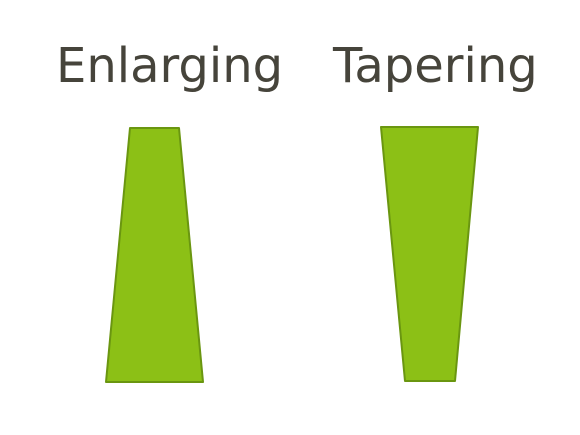  What do you see at coordinates (170, 66) in the screenshot?
I see `enlarging-label: Enlarging` at bounding box center [170, 66].